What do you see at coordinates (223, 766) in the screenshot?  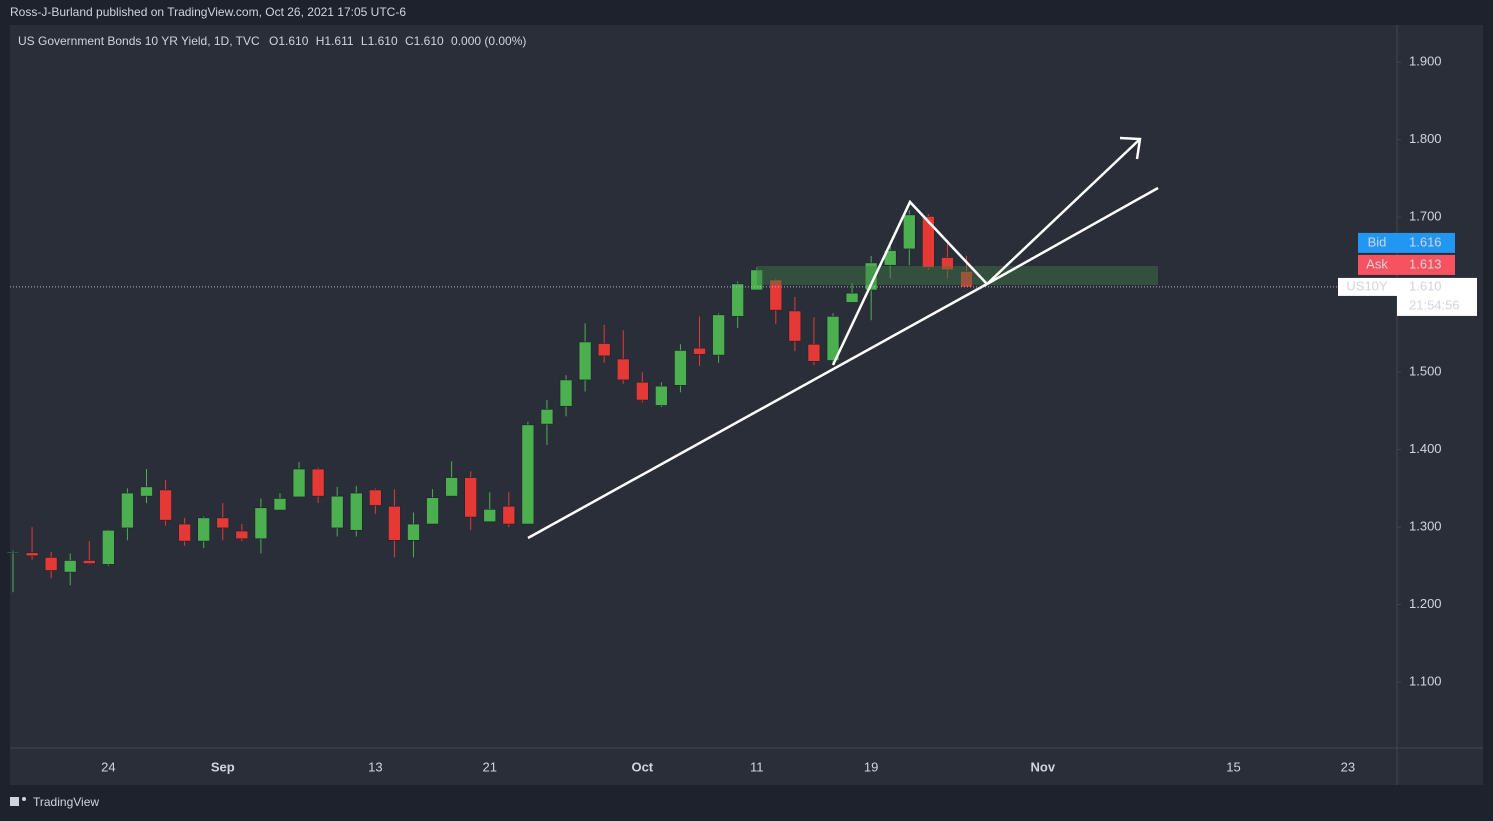 I see `x-tick-label: Sep` at bounding box center [223, 766].